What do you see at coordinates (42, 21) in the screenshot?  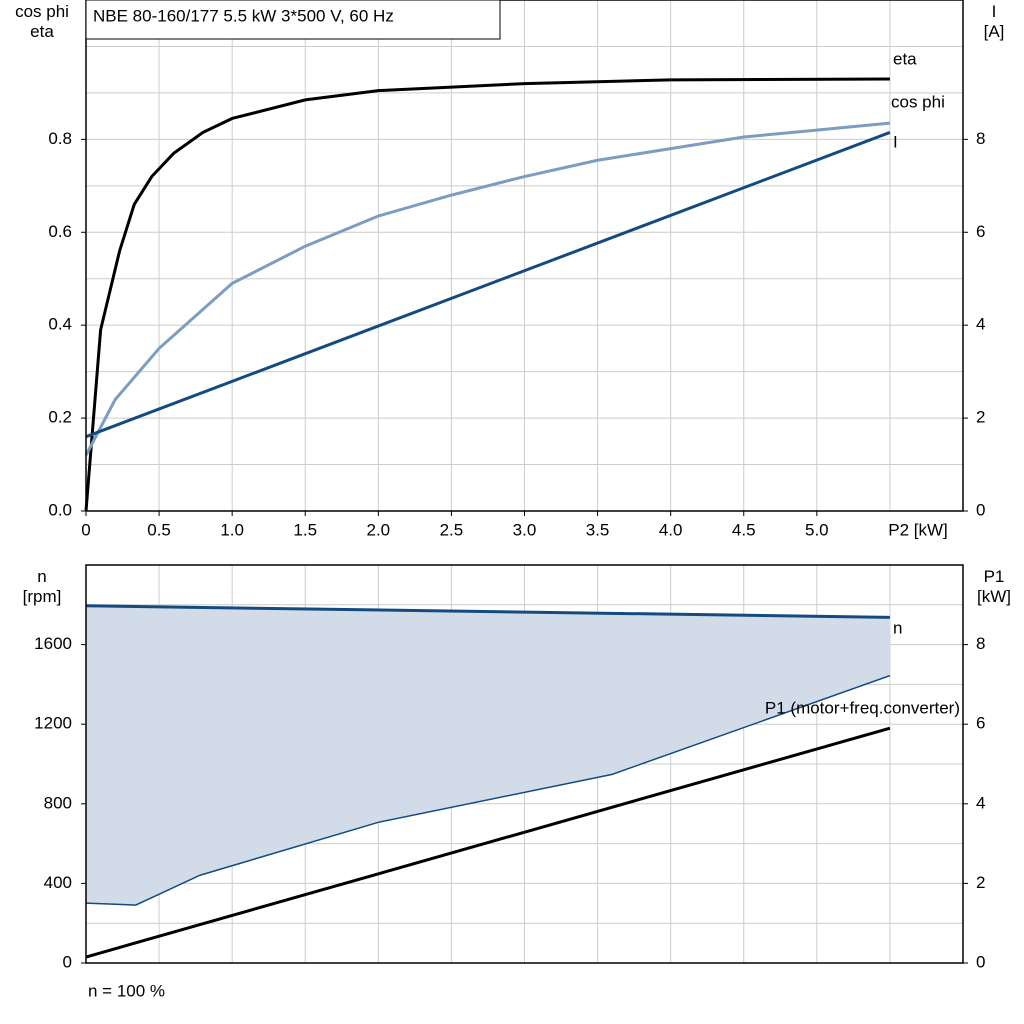 I see `y-axis-label: cos phi eta` at bounding box center [42, 21].